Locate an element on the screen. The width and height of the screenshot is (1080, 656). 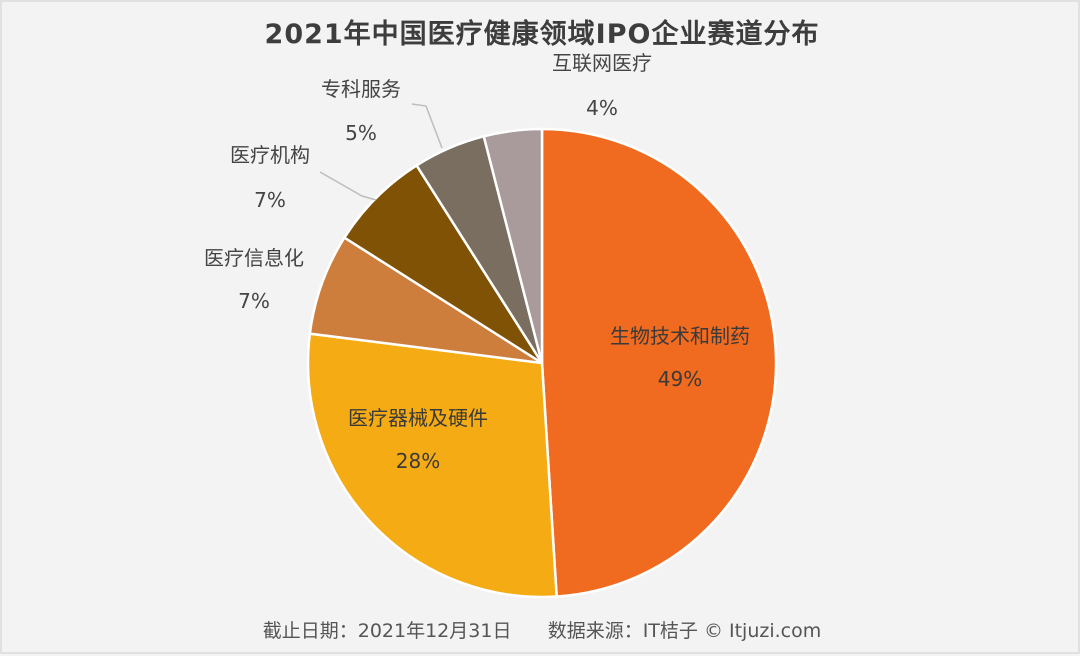
slice-percent-label: 49% is located at coordinates (680, 379).